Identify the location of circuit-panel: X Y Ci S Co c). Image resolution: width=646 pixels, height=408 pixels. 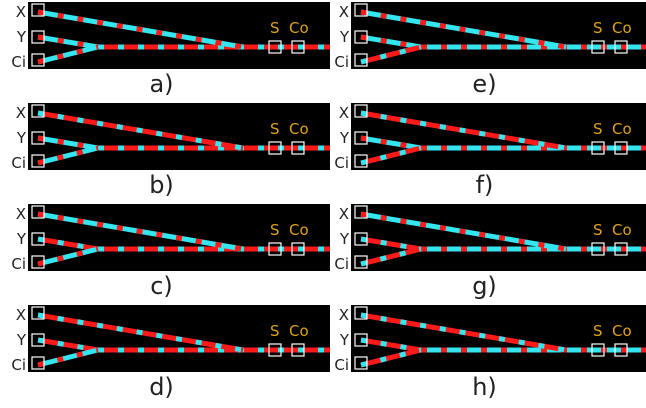
(165, 253).